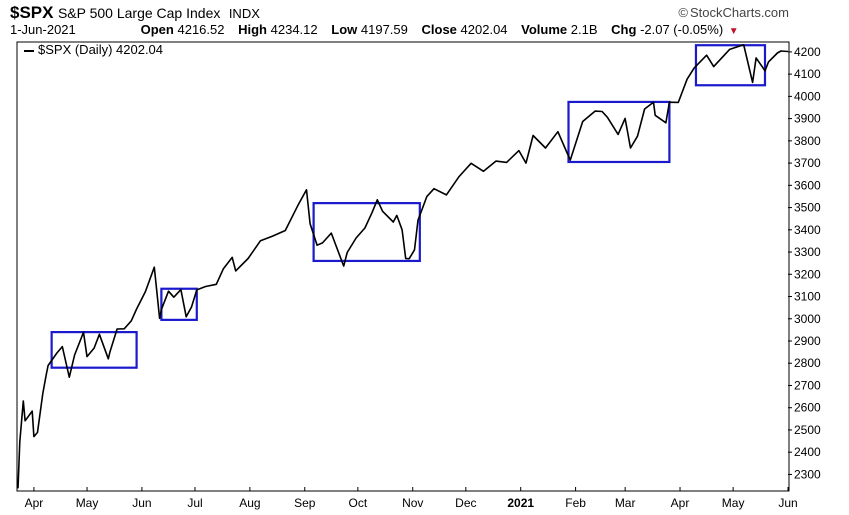 Image resolution: width=849 pixels, height=515 pixels. I want to click on chart-header: $SPX S&P 500 Large Cap Index INDX, so click(135, 13).